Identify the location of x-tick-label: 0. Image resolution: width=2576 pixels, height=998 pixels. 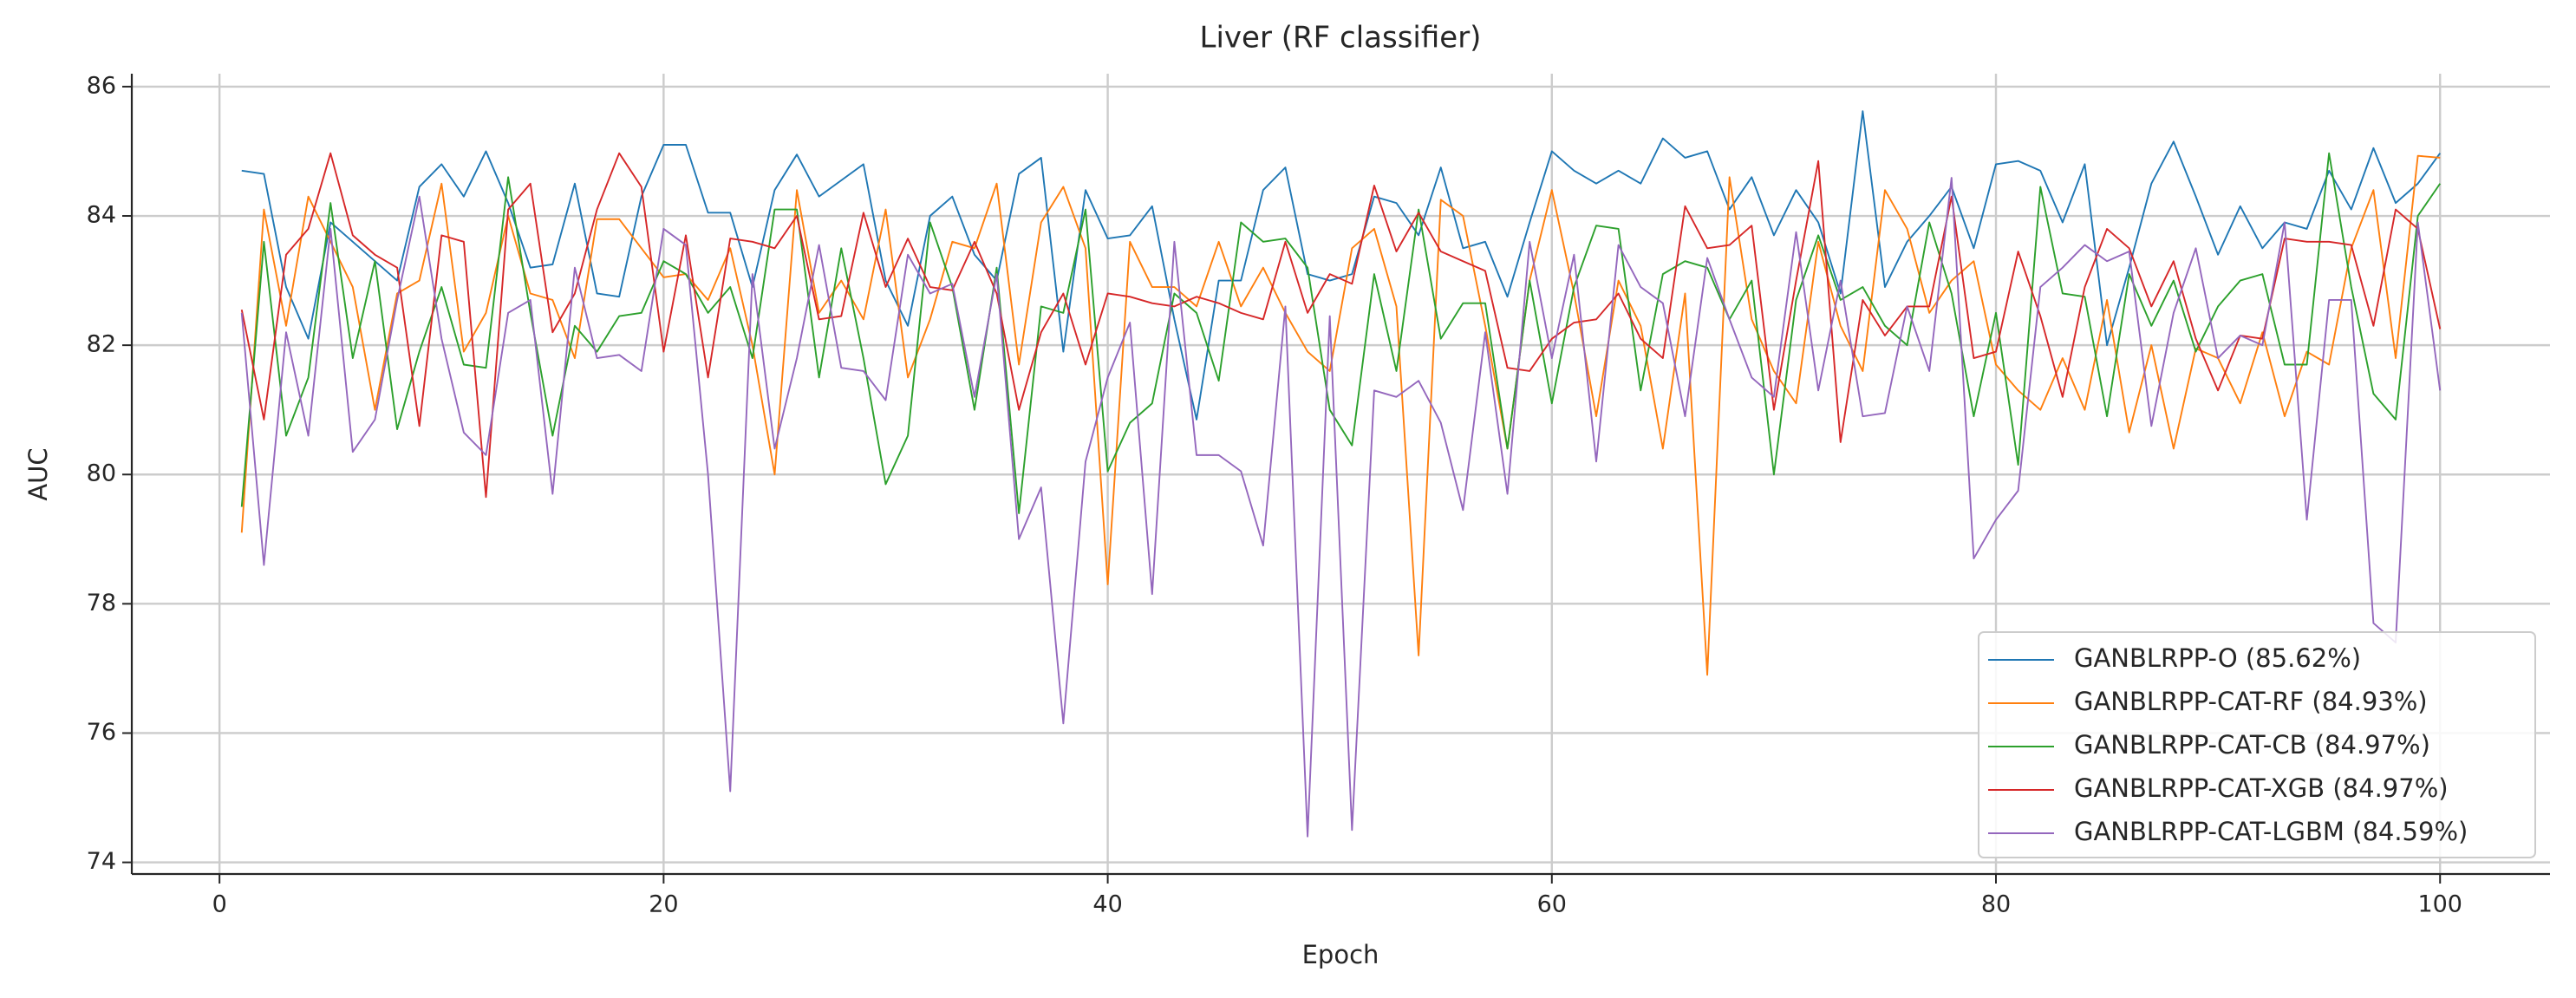
(220, 904).